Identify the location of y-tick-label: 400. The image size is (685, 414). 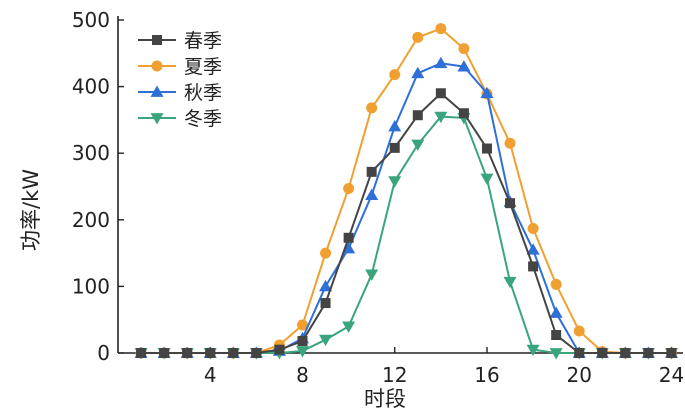
(91, 87).